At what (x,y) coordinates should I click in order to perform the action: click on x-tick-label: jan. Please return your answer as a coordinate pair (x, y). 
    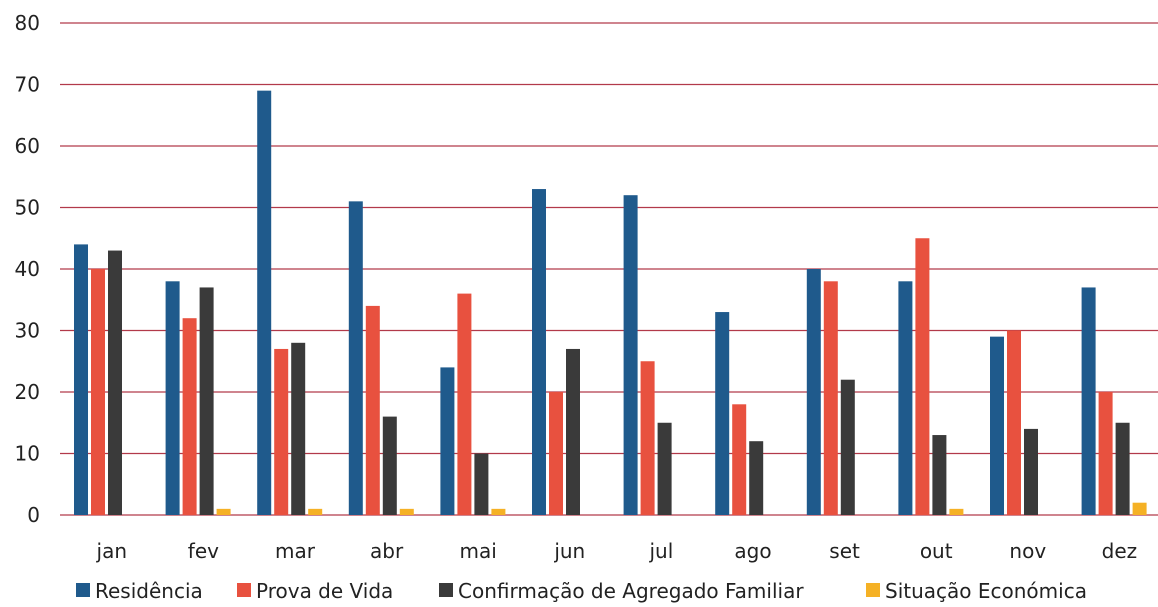
    Looking at the image, I should click on (112, 551).